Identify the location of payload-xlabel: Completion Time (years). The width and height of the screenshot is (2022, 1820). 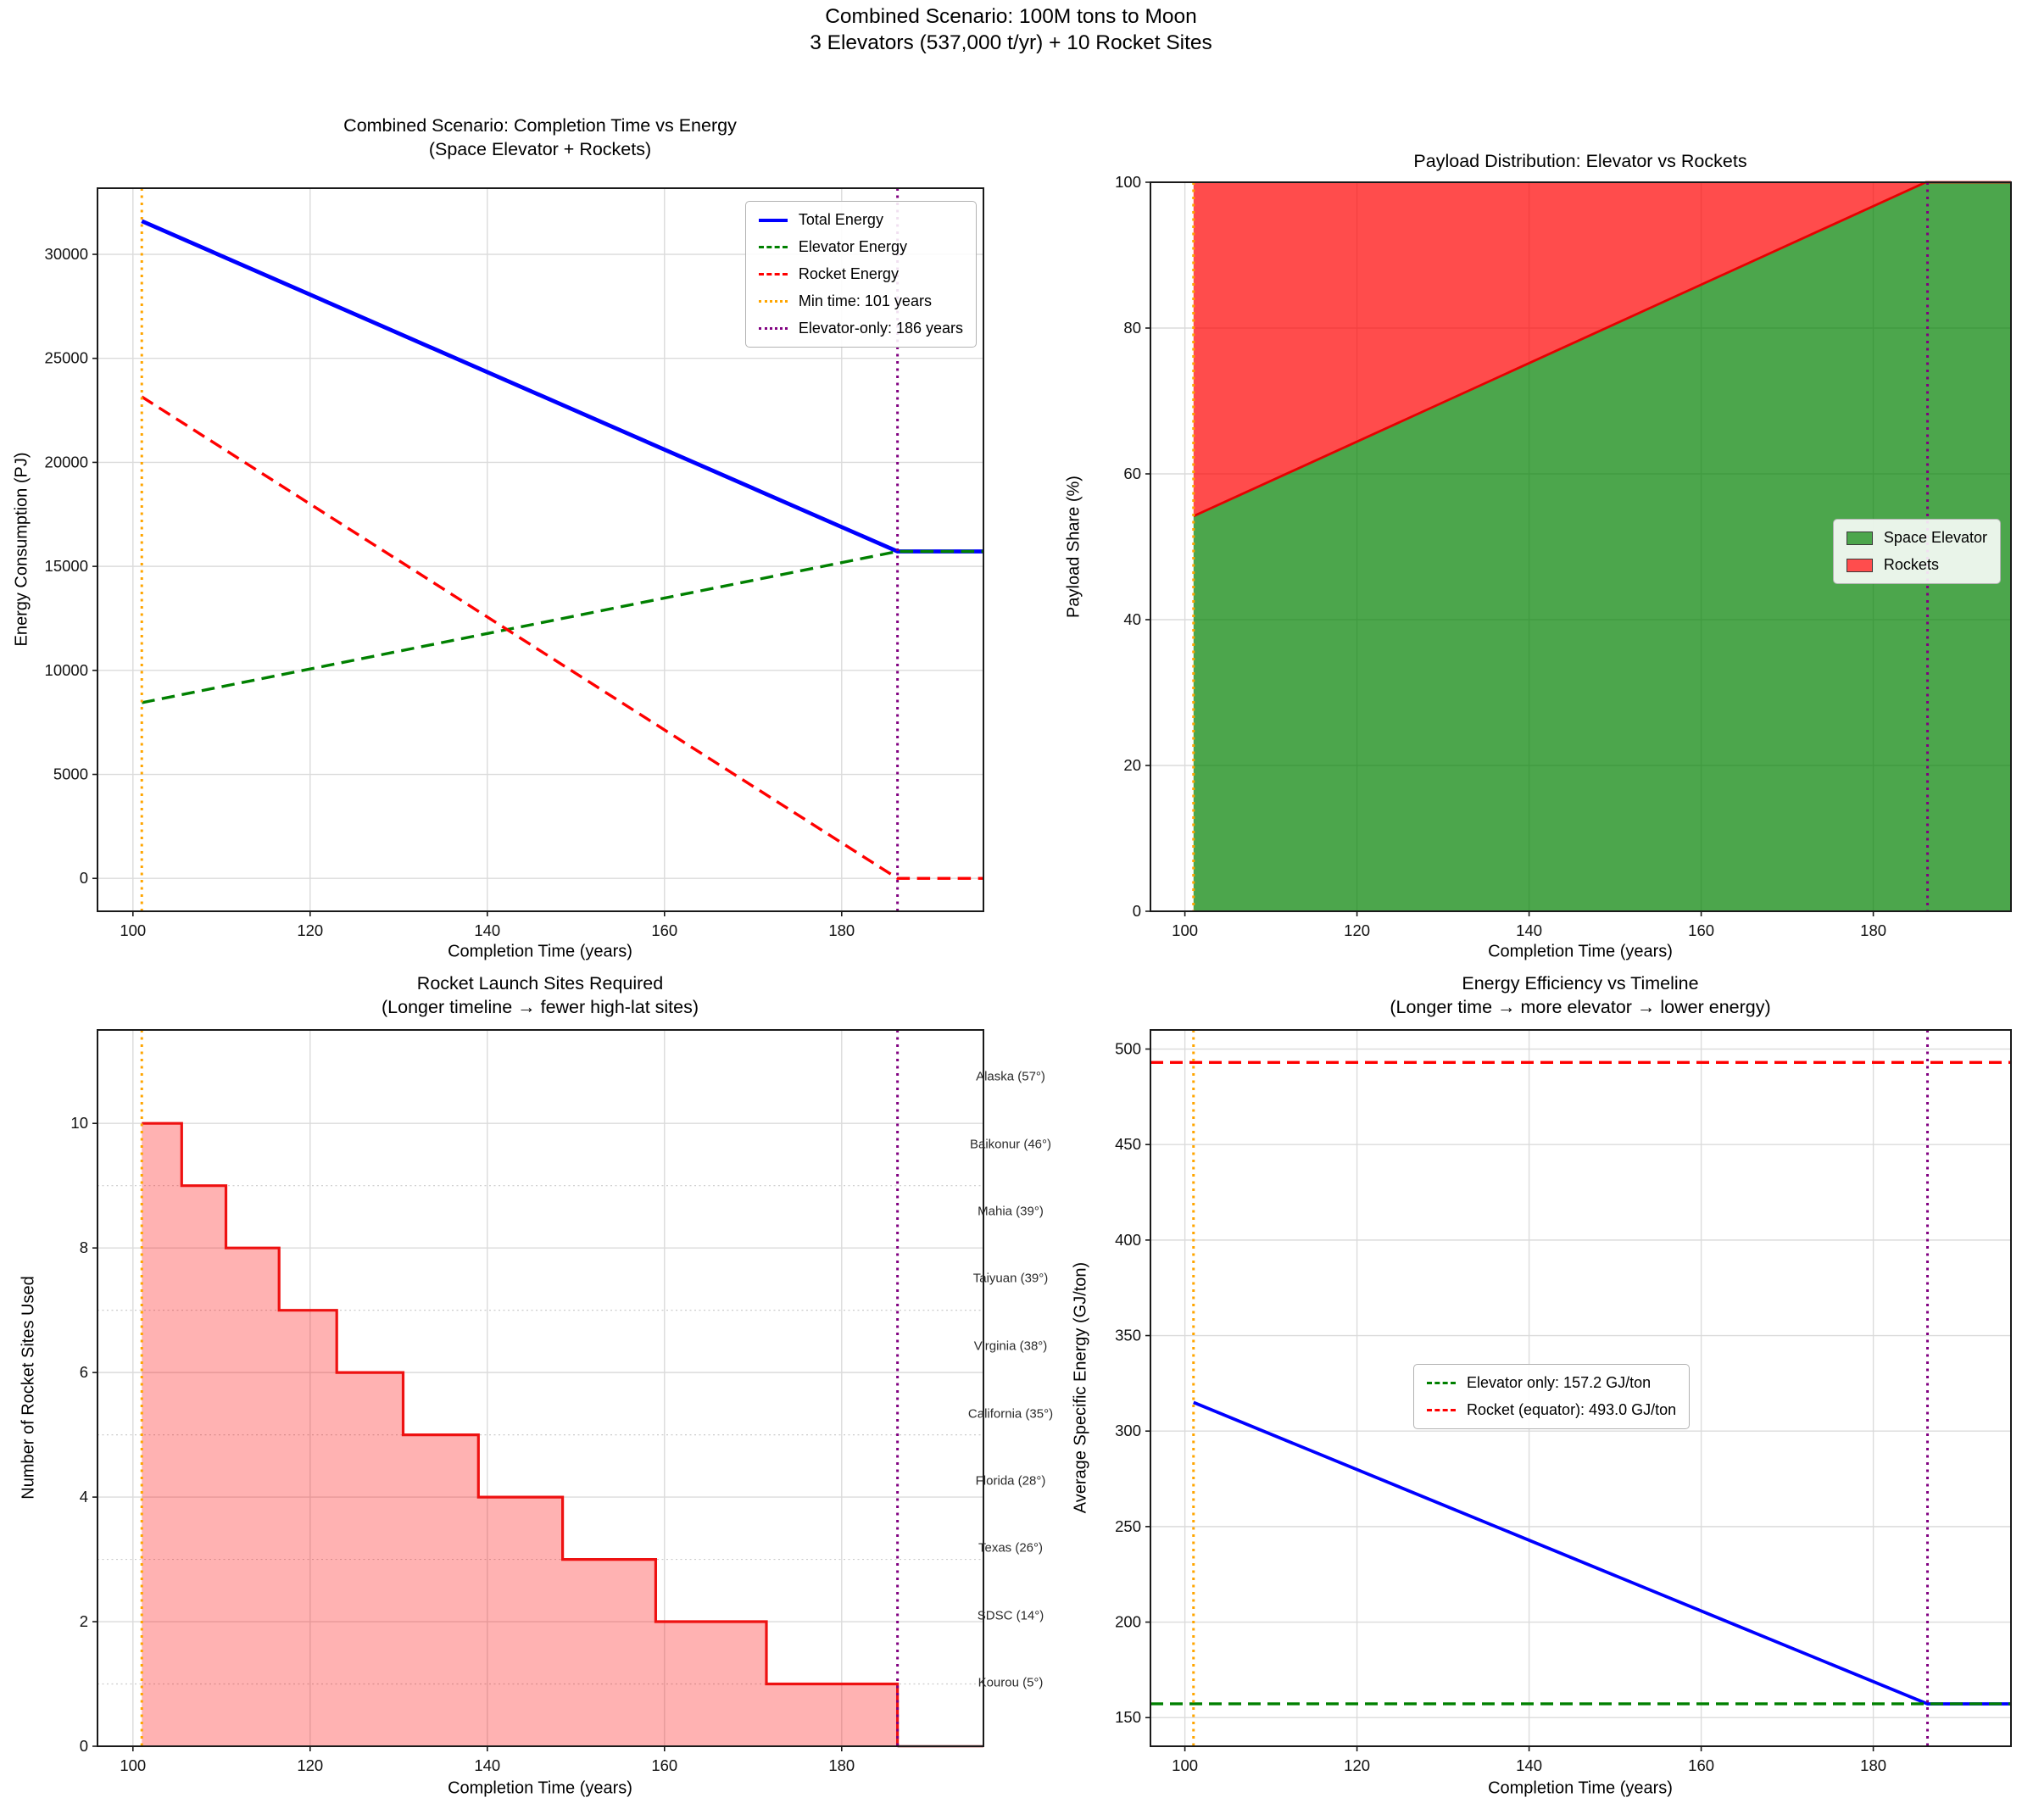
(1581, 951).